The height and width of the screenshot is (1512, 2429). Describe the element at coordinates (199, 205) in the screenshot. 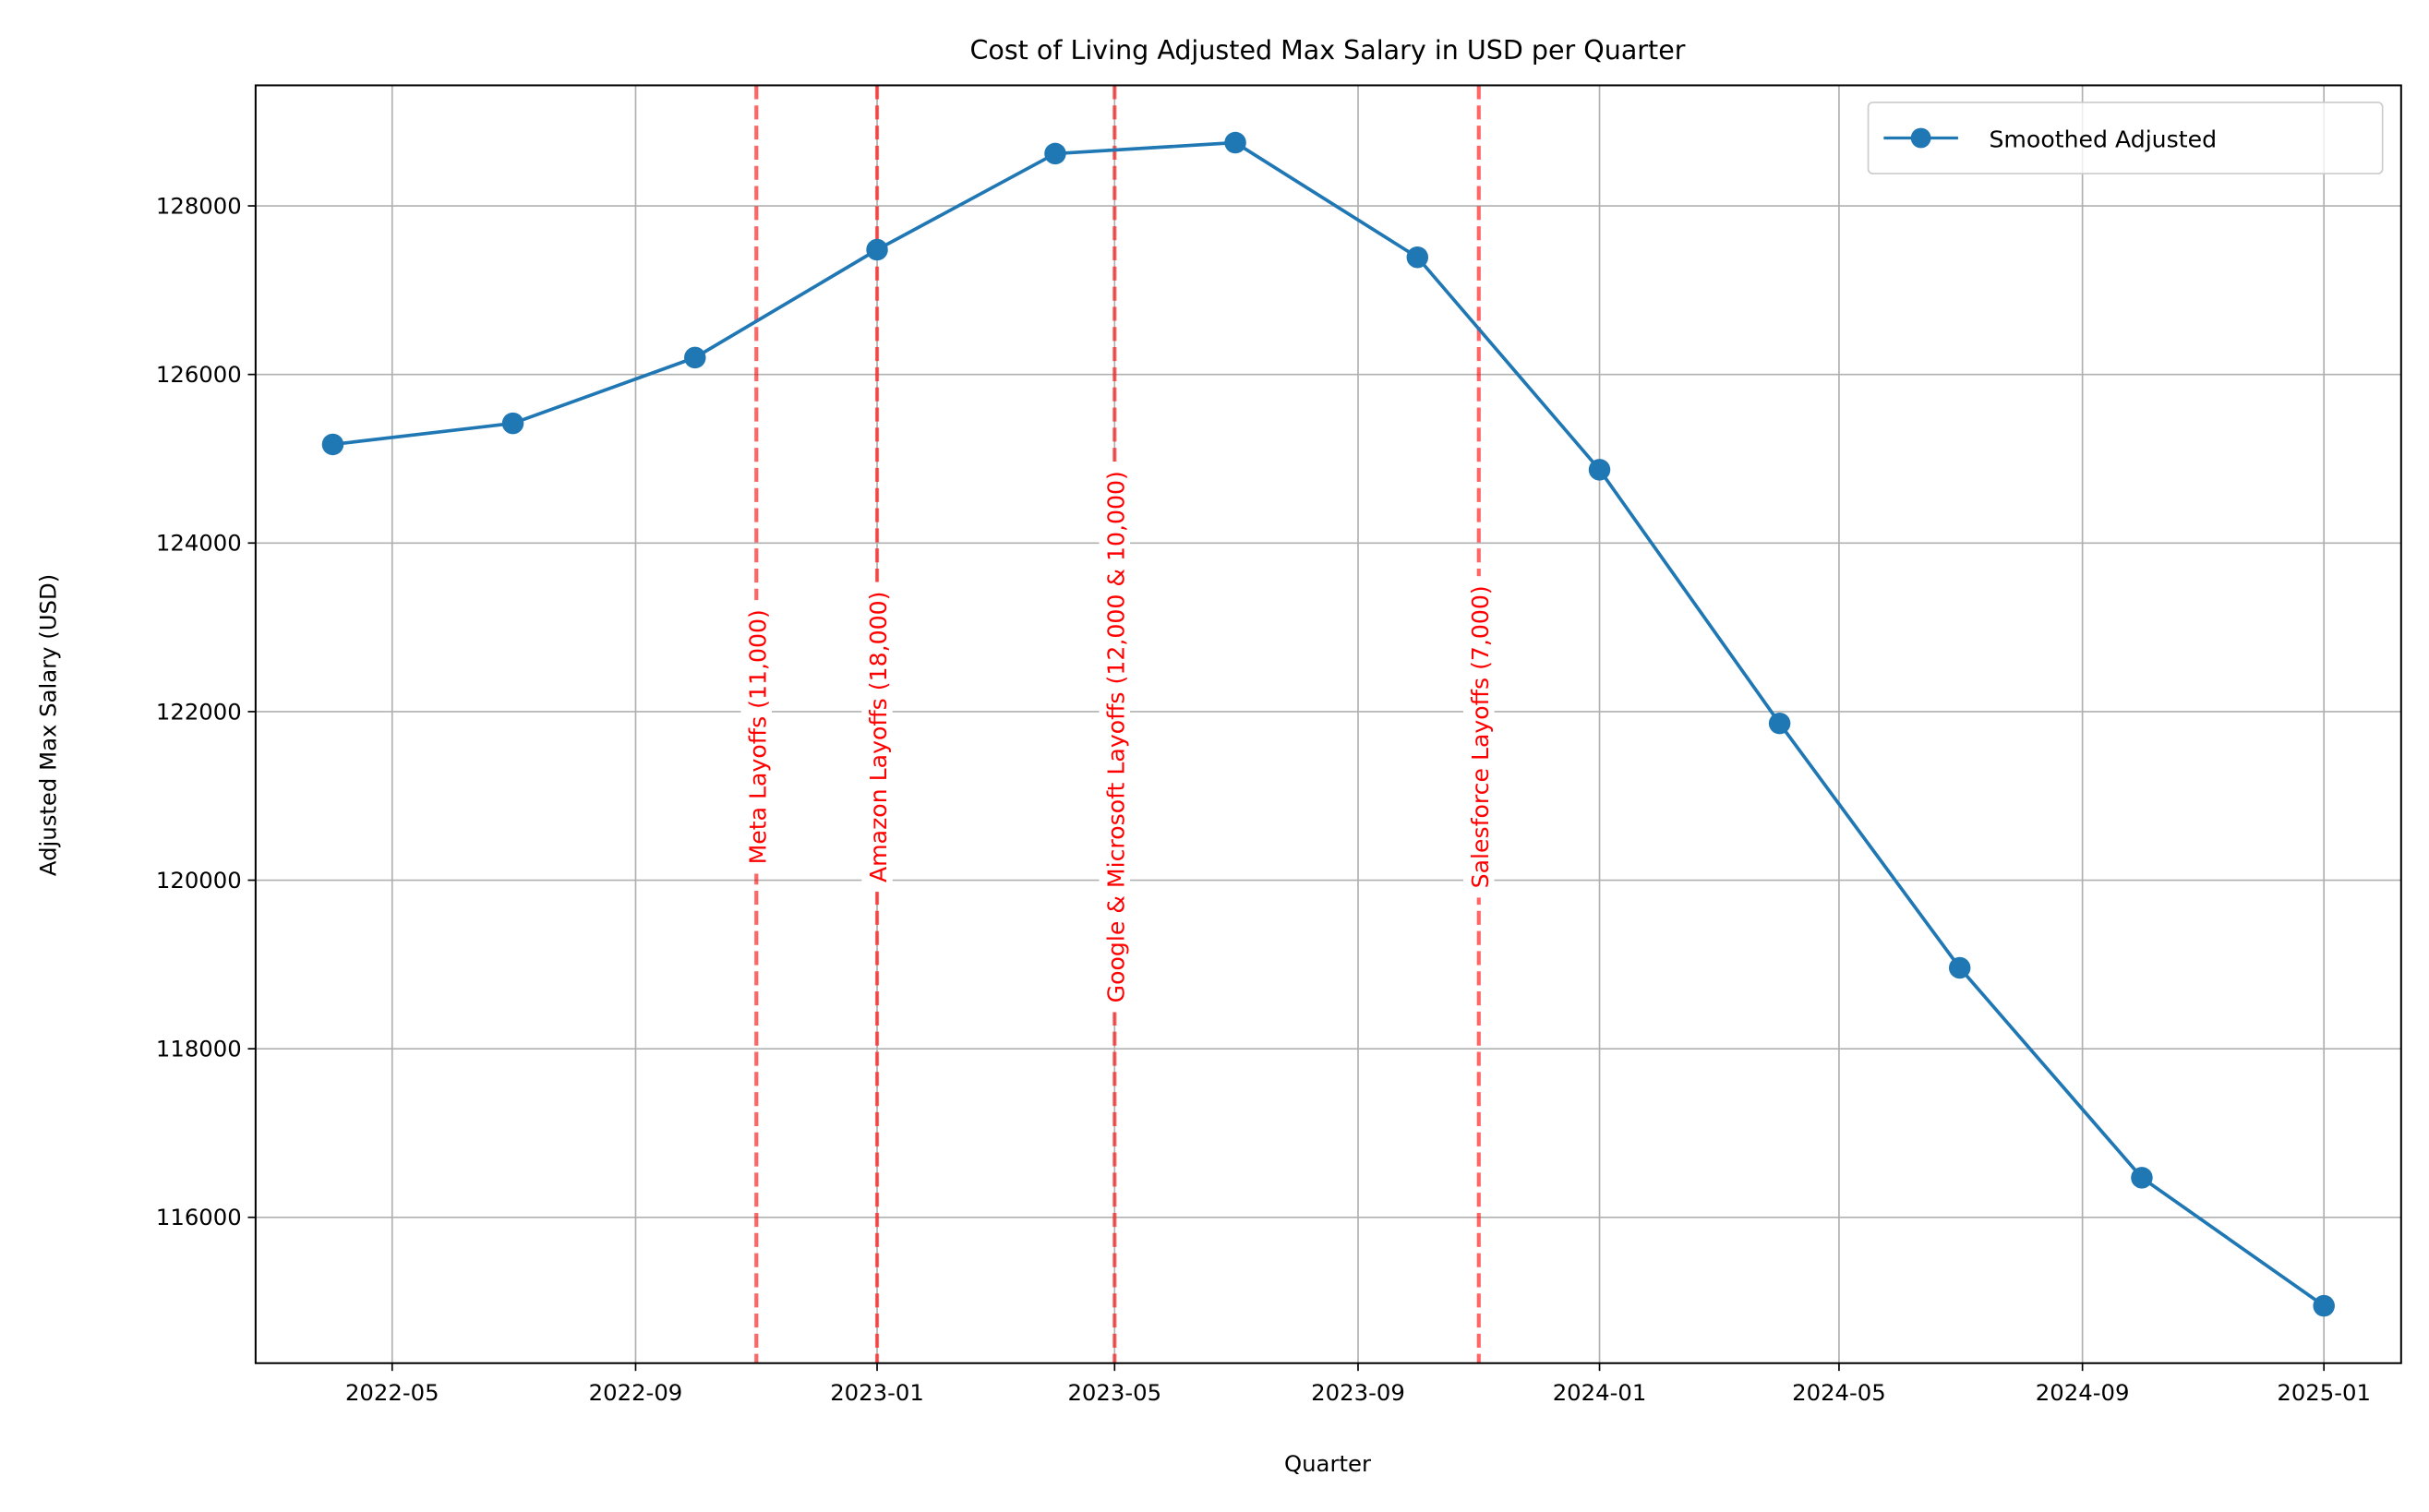

I see `y-tick-label: 128000` at that location.